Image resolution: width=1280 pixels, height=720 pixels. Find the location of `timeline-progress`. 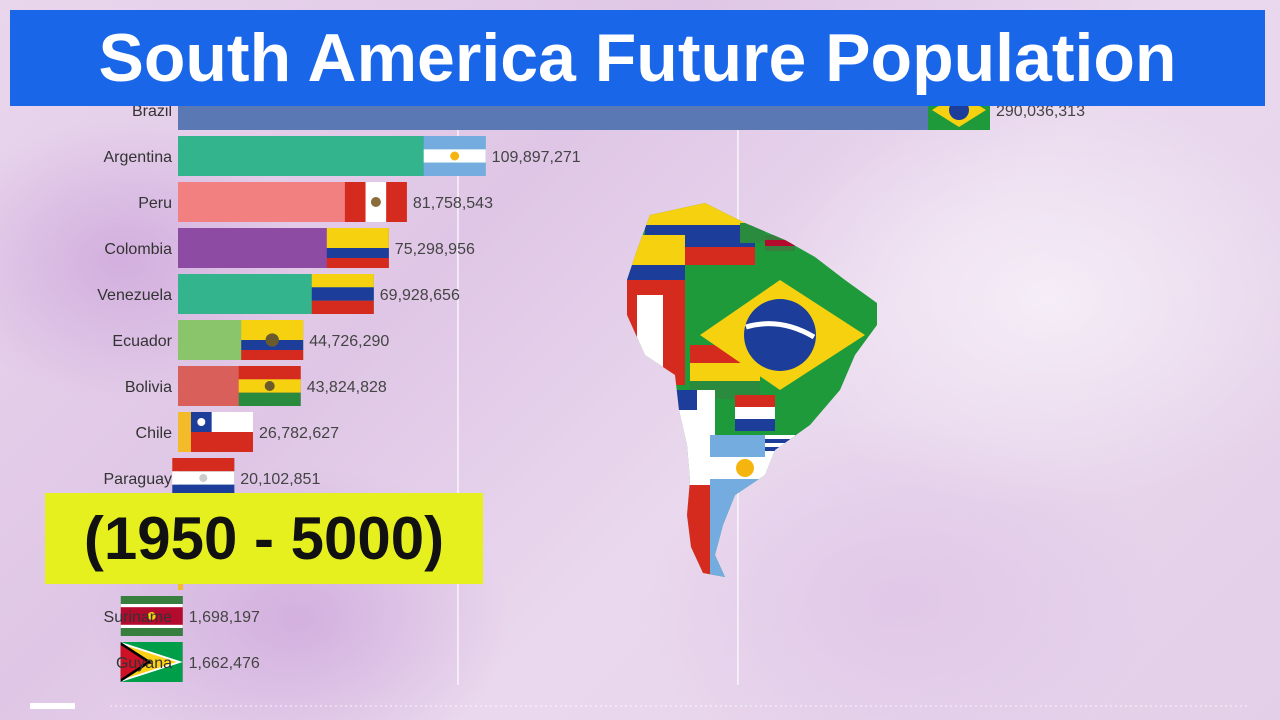

timeline-progress is located at coordinates (640, 706).